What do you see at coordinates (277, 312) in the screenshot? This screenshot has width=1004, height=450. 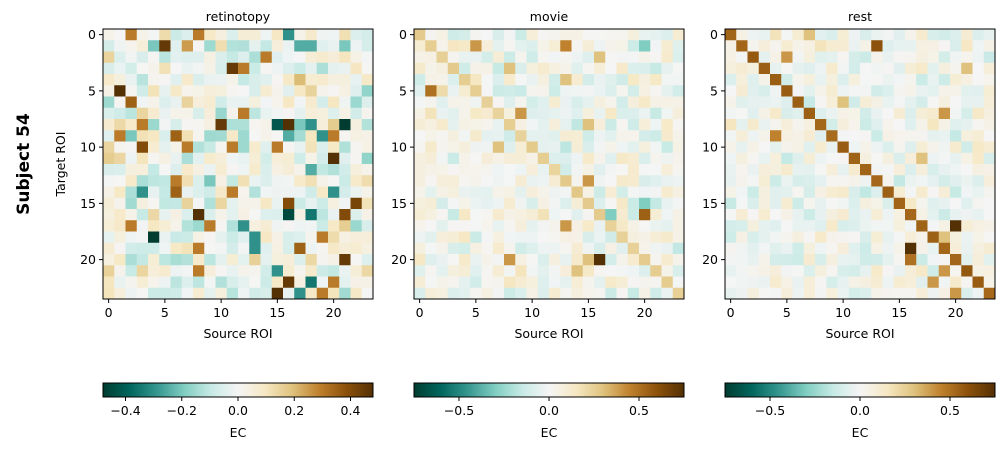 I see `x-tick-label: 15` at bounding box center [277, 312].